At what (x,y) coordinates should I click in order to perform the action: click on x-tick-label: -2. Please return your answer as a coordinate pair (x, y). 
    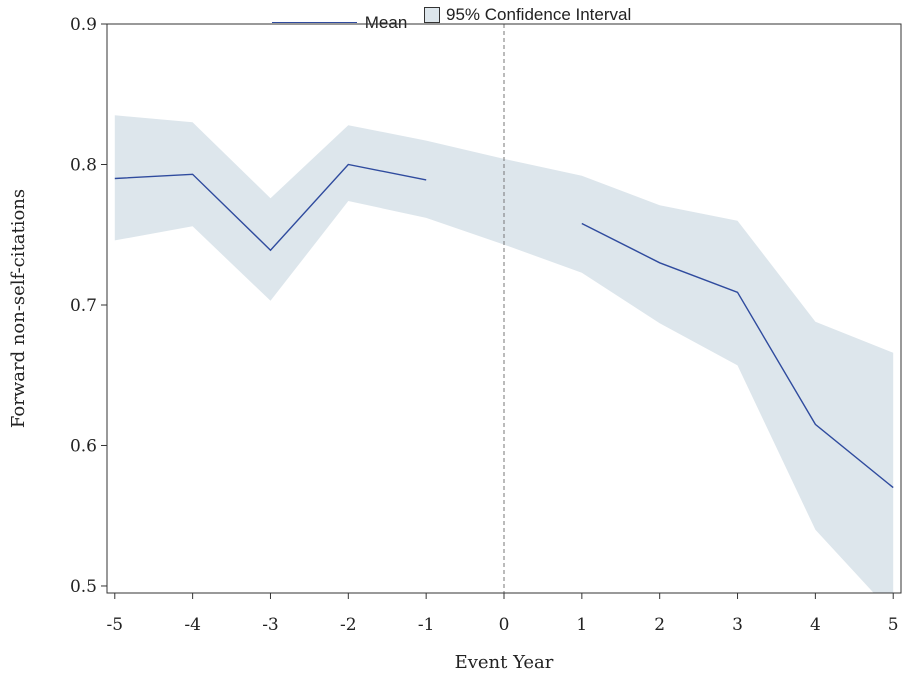
    Looking at the image, I should click on (348, 625).